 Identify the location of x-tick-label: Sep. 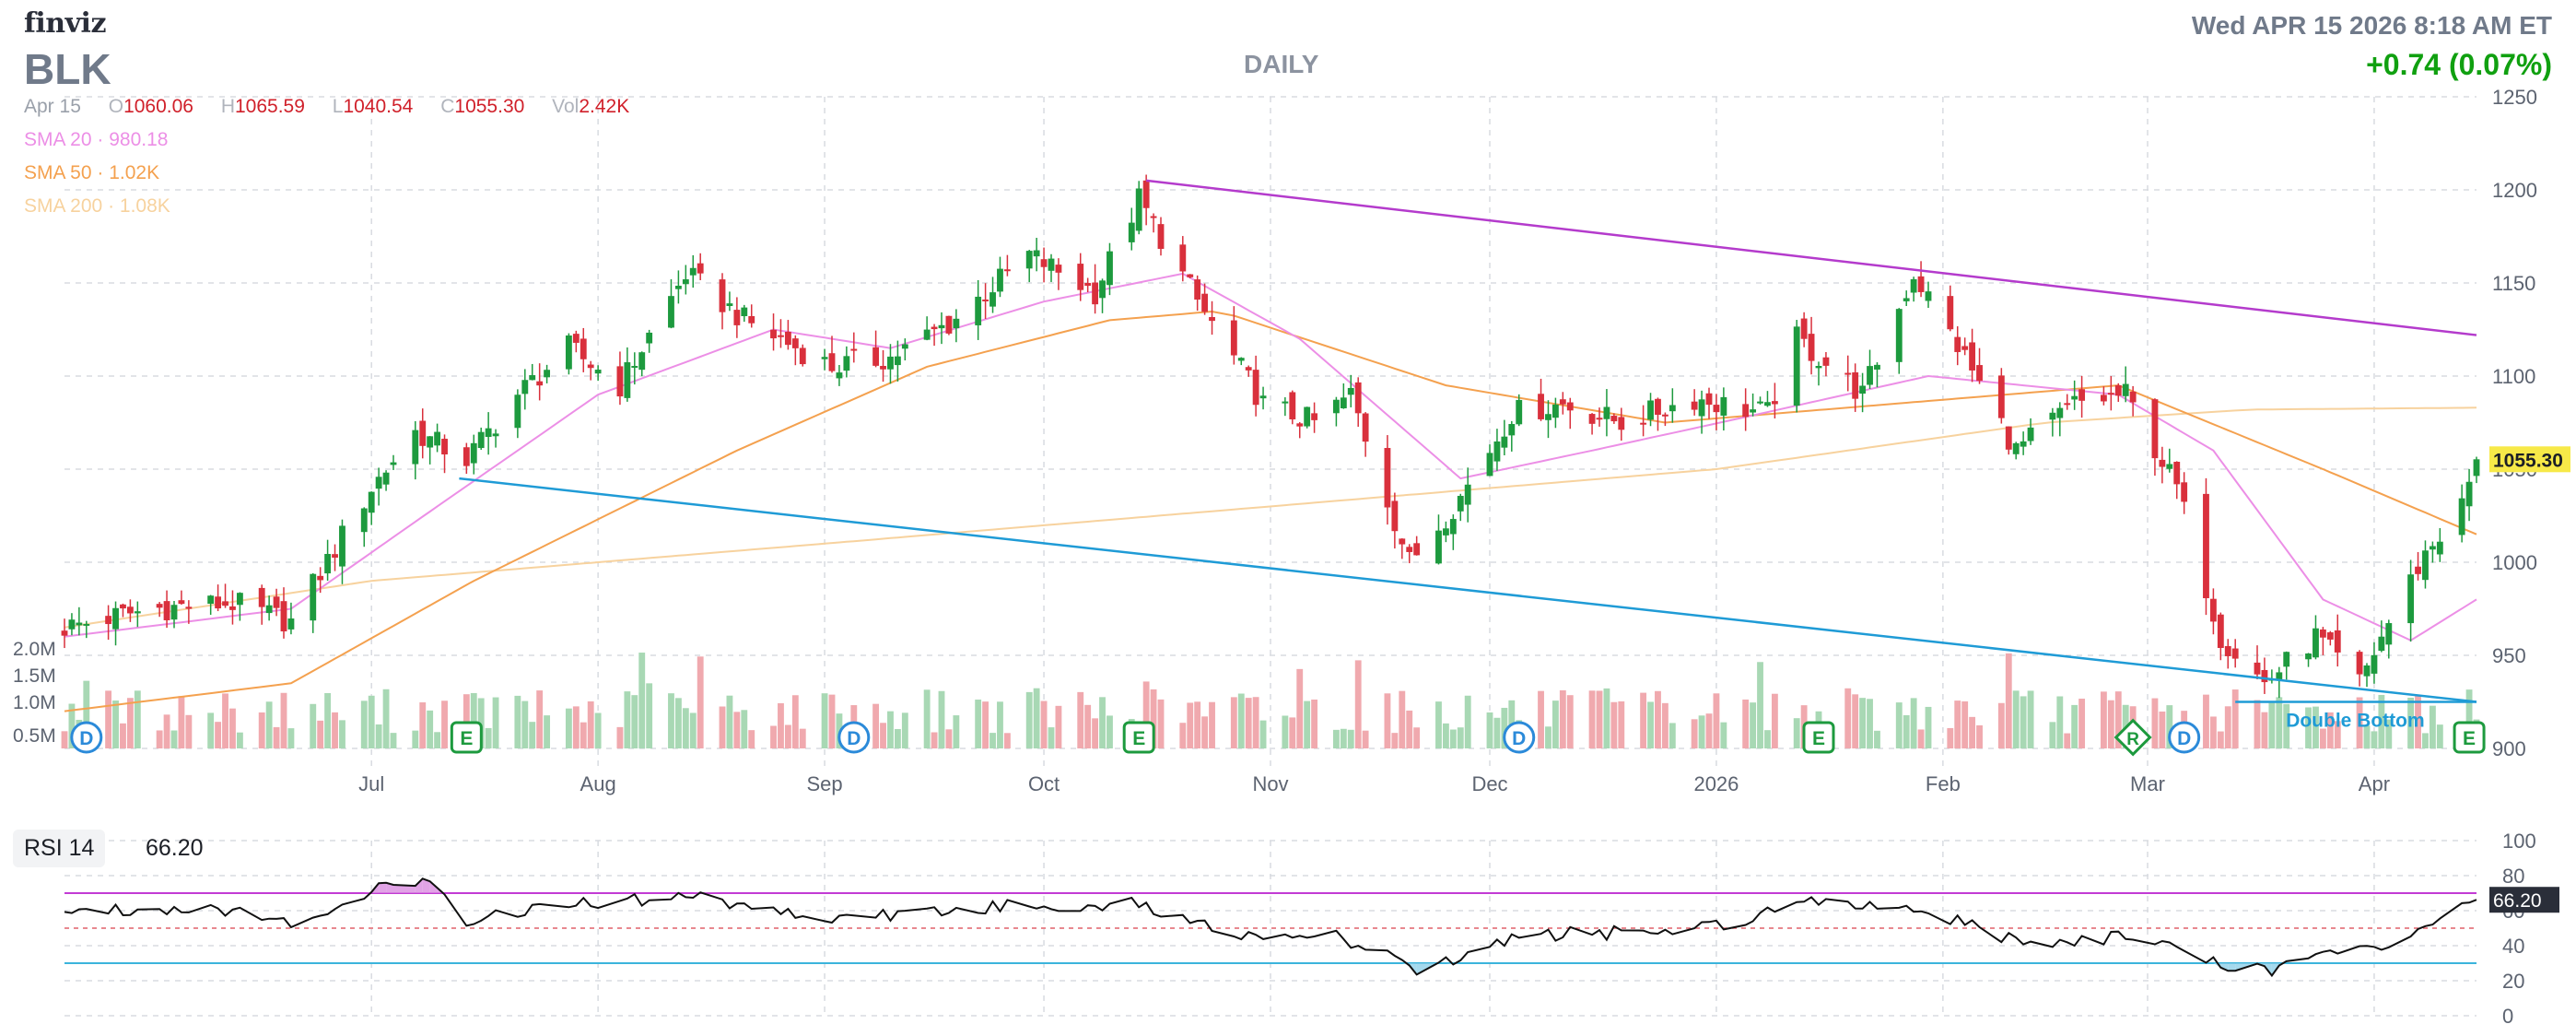
(824, 784).